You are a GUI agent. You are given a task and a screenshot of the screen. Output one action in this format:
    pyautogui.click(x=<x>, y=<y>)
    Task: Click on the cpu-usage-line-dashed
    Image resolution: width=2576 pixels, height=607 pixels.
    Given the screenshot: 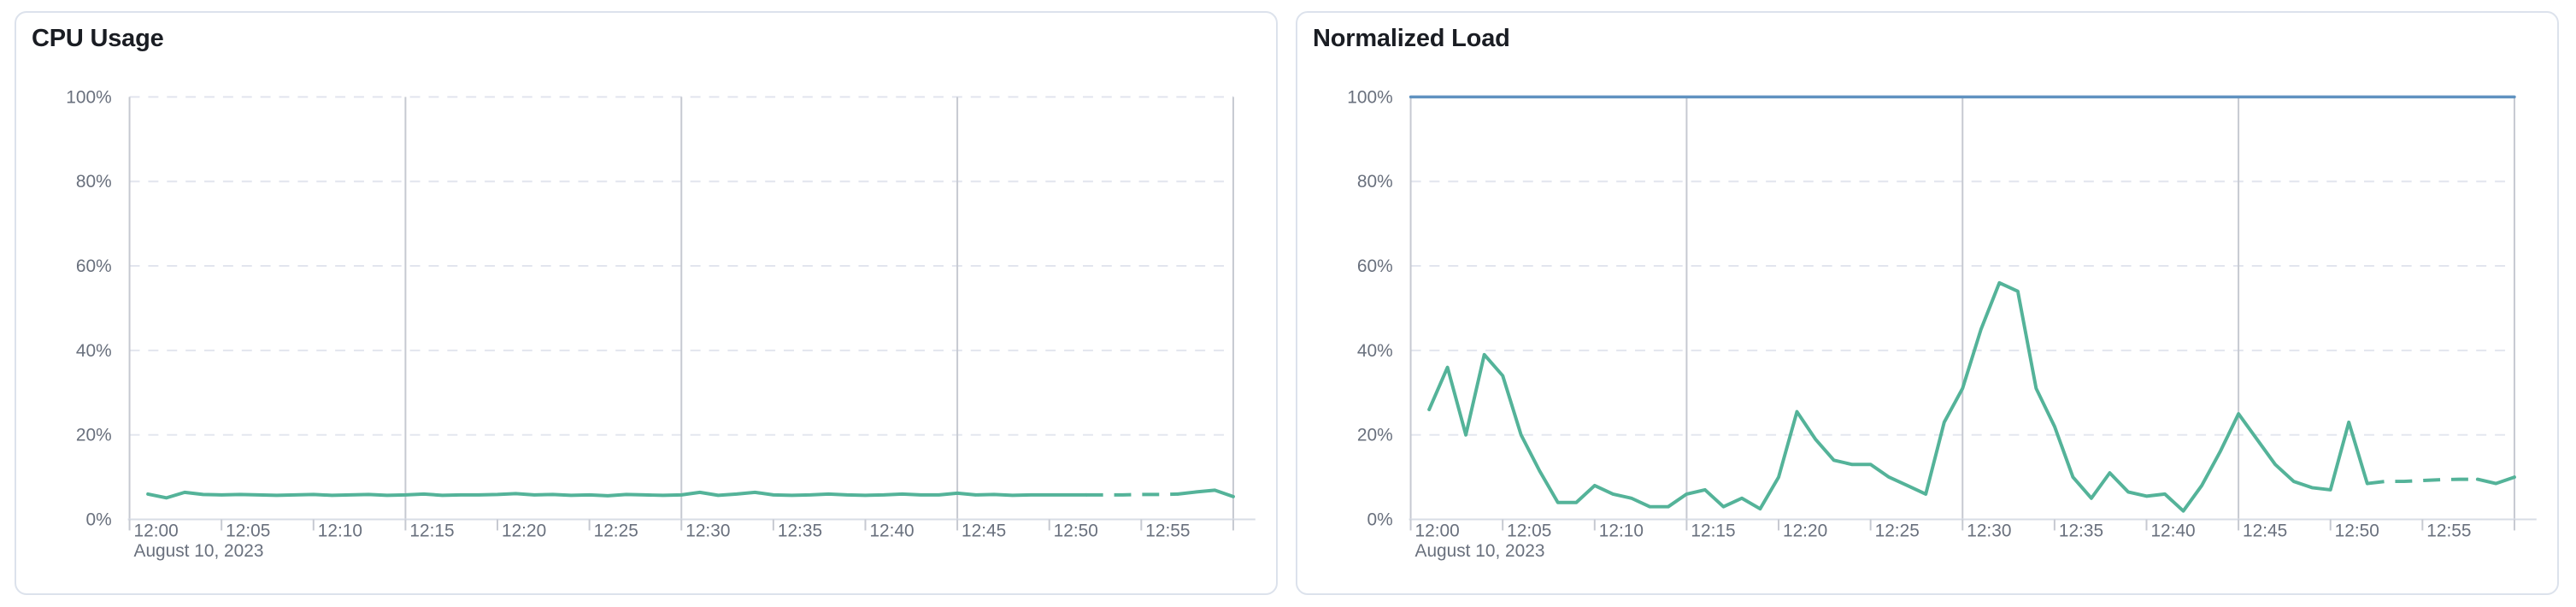 What is the action you would take?
    pyautogui.click(x=1132, y=494)
    